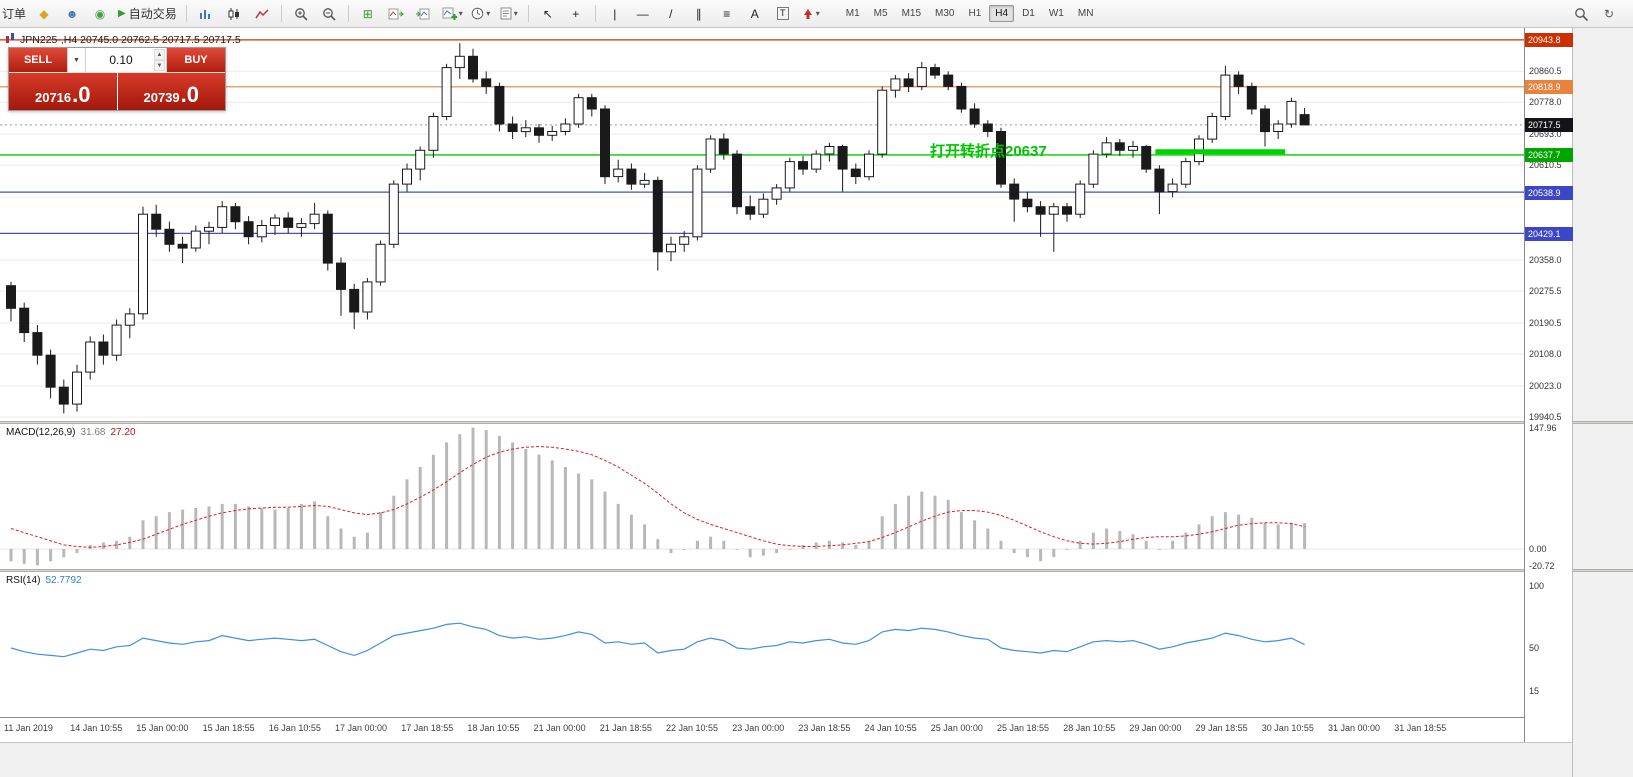 The height and width of the screenshot is (777, 1633). Describe the element at coordinates (880, 13) in the screenshot. I see `timeframe-m5: M5` at that location.